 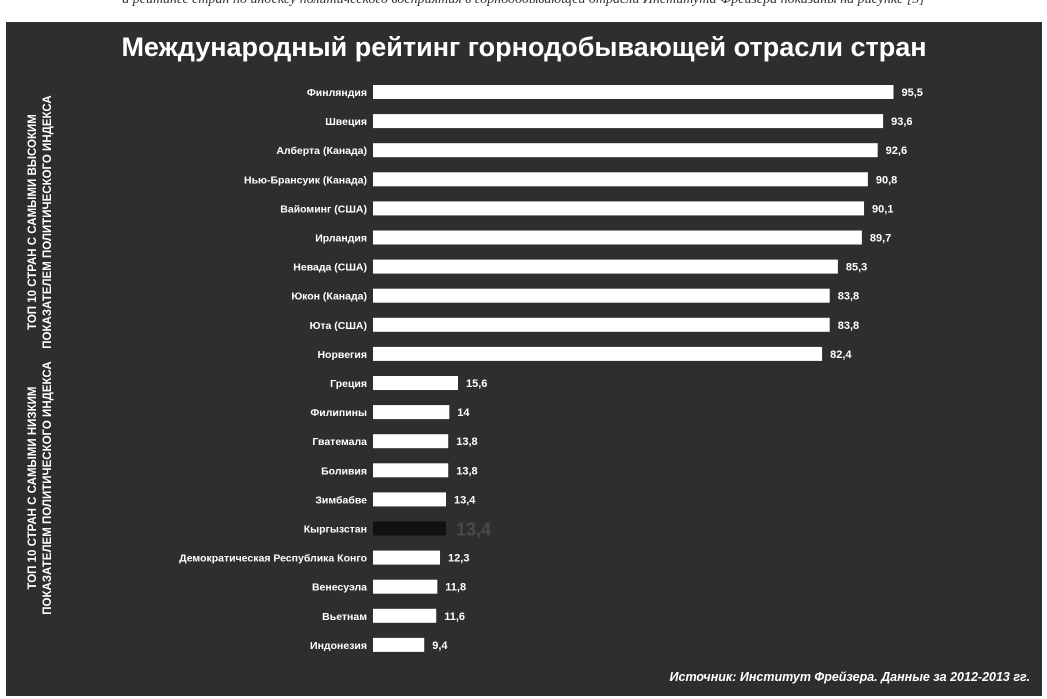 What do you see at coordinates (455, 588) in the screenshot?
I see `value-label: 11,8` at bounding box center [455, 588].